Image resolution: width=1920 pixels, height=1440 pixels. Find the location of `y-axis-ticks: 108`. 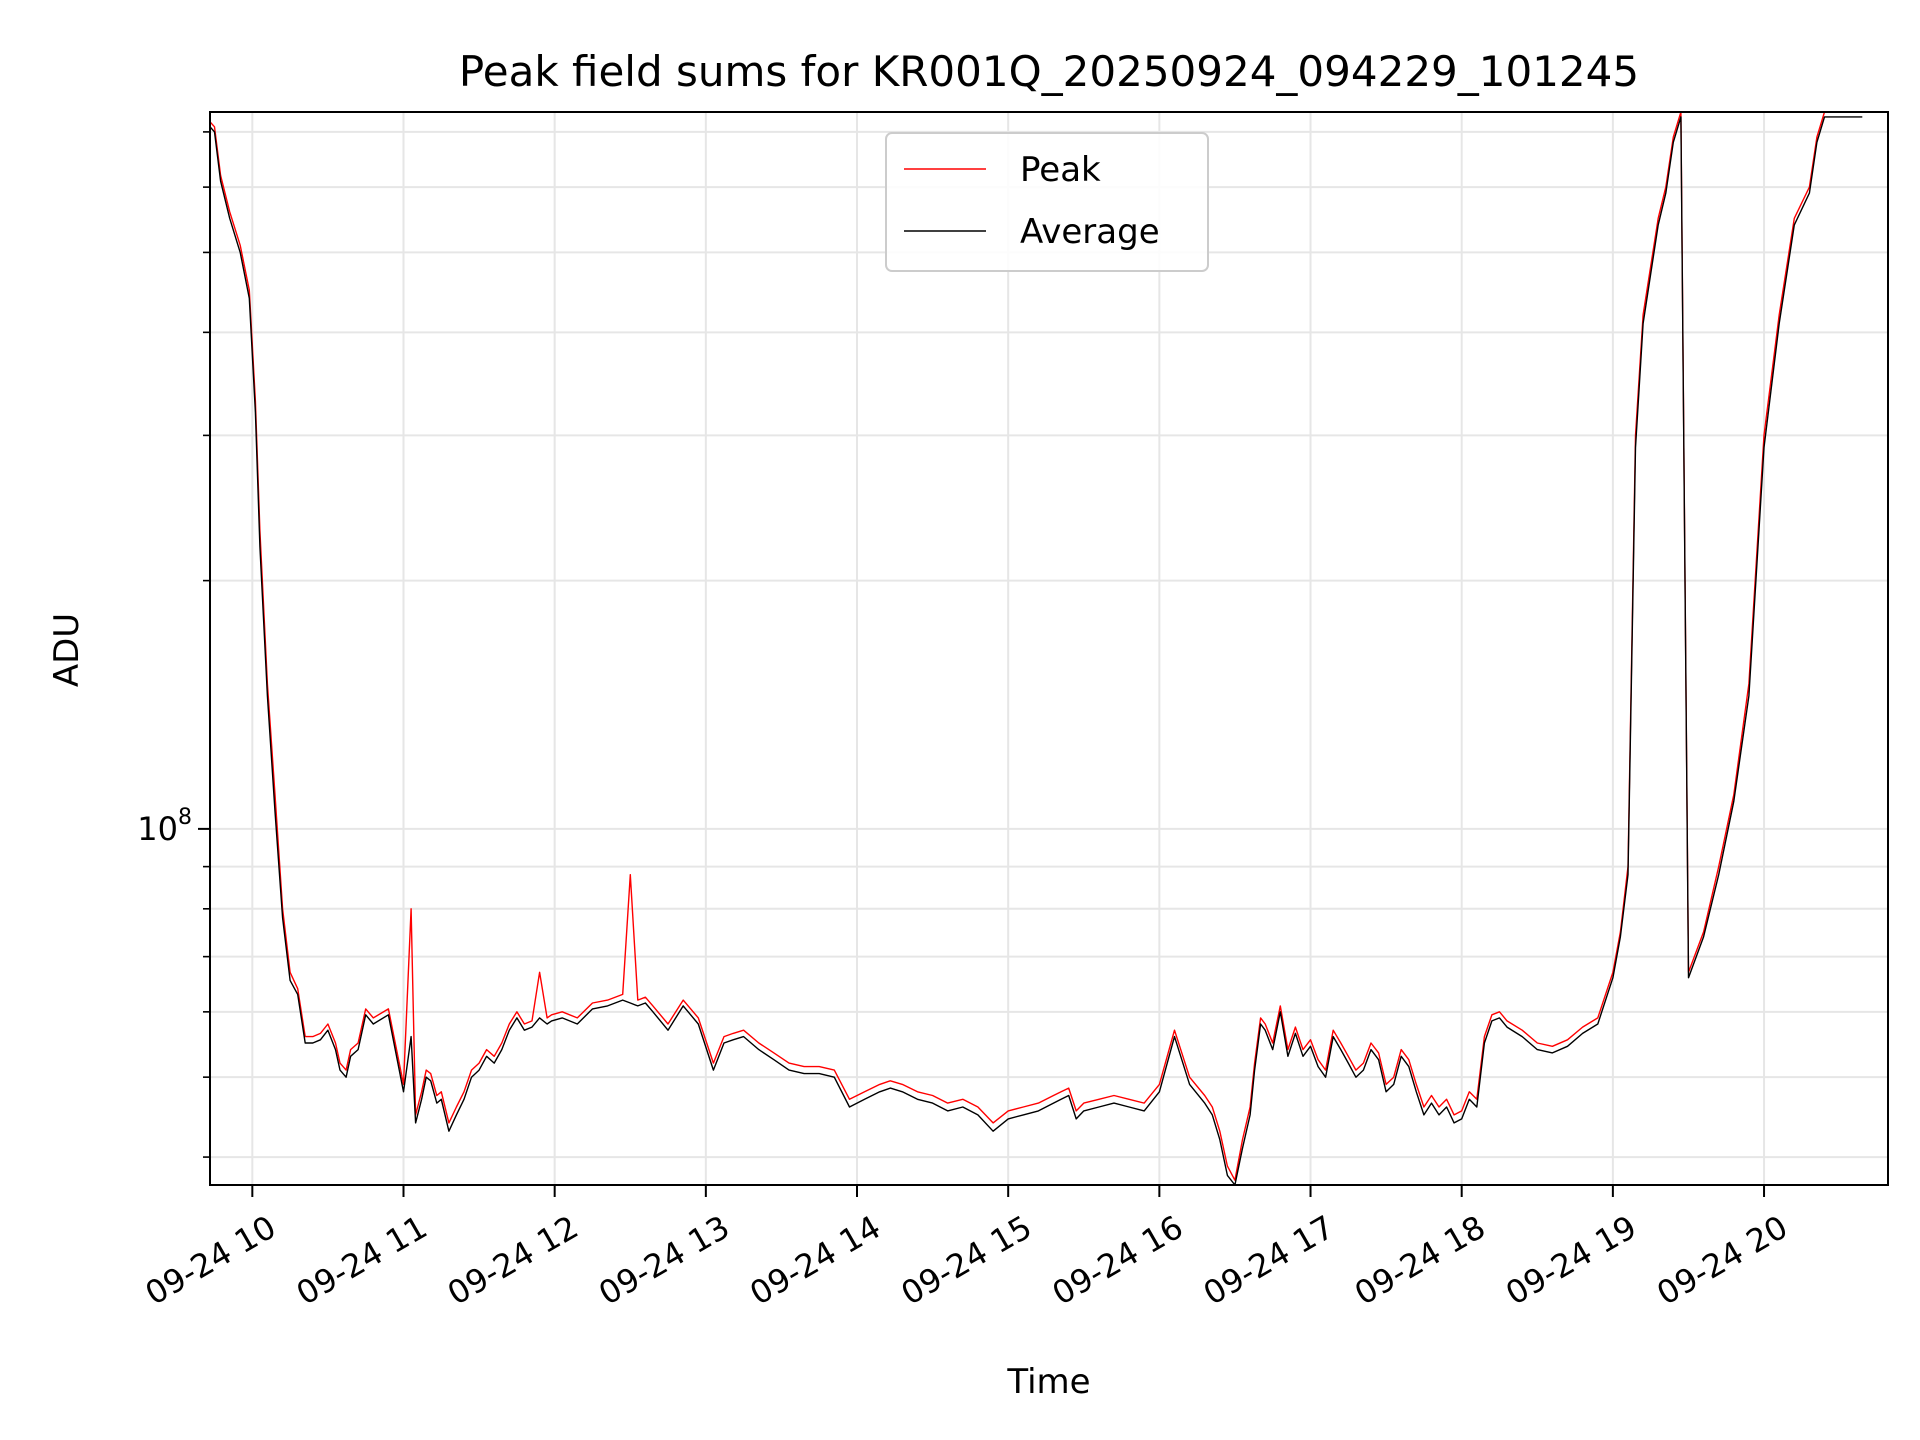

y-axis-ticks: 108 is located at coordinates (173, 644).